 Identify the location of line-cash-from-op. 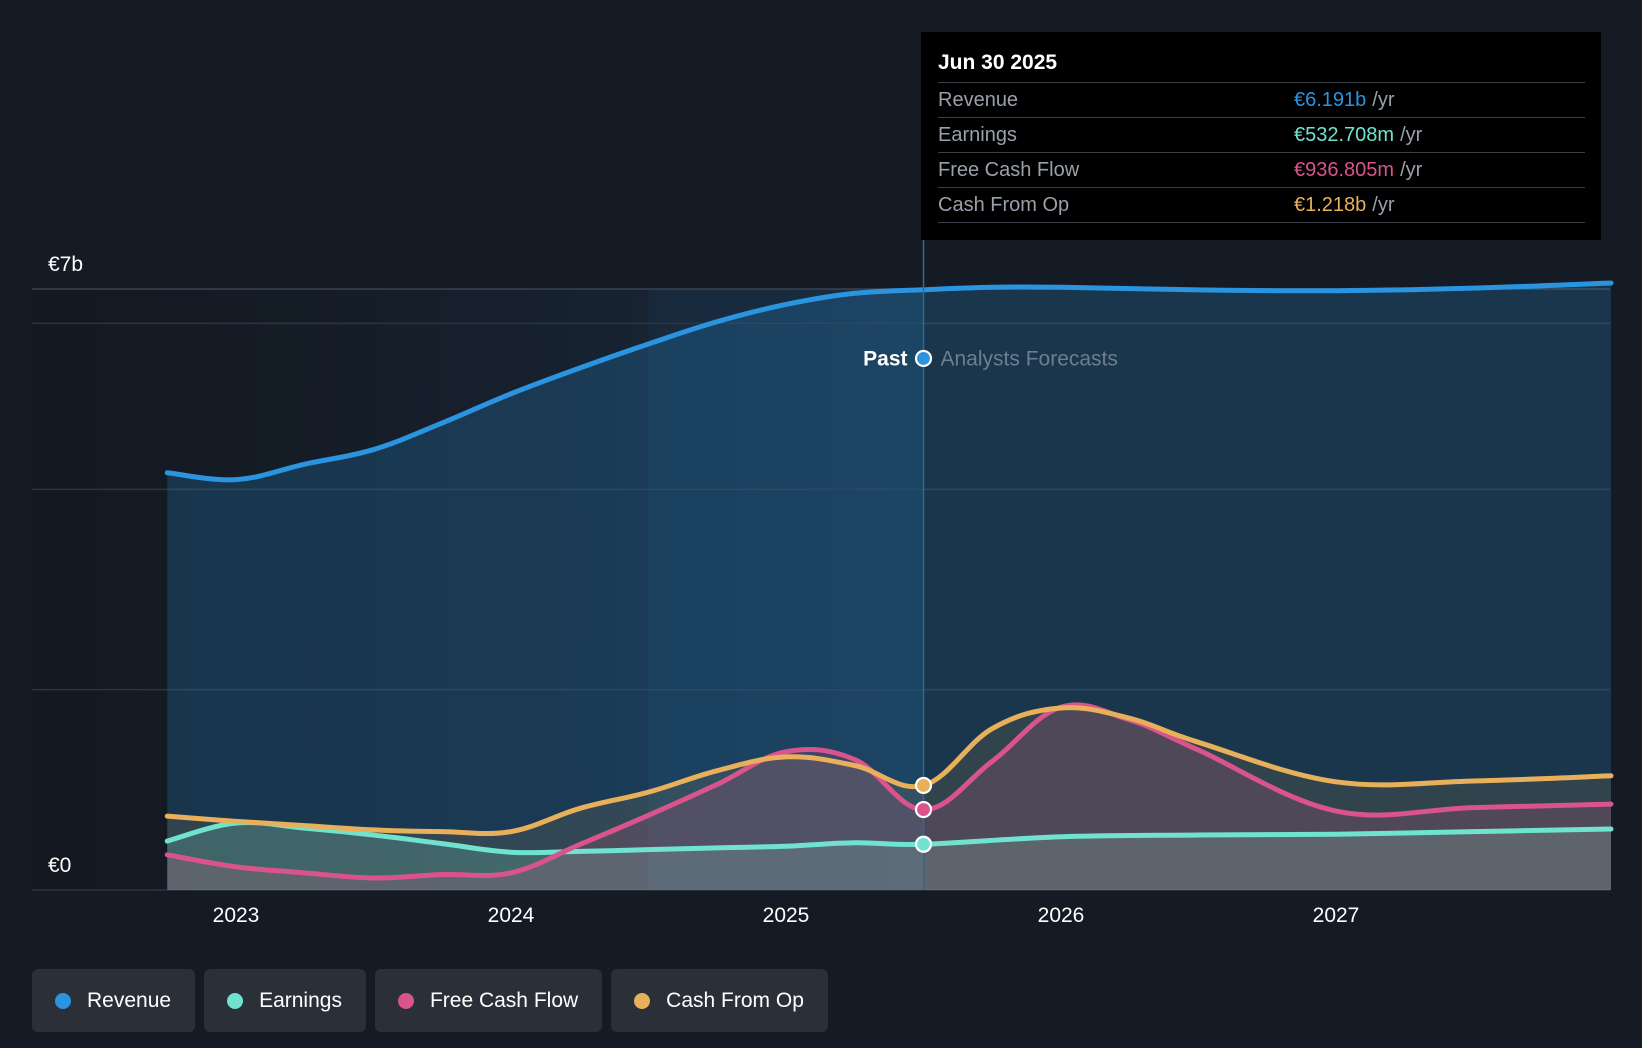
(889, 771).